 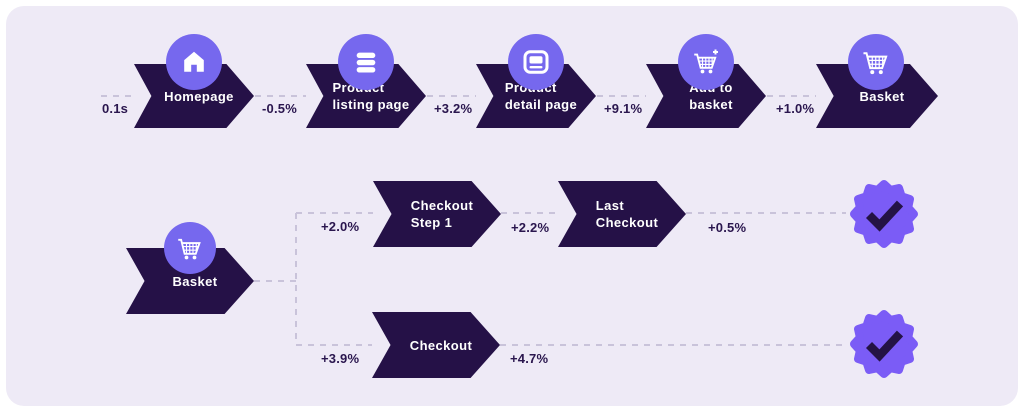 What do you see at coordinates (711, 104) in the screenshot?
I see `step-label-line: basket` at bounding box center [711, 104].